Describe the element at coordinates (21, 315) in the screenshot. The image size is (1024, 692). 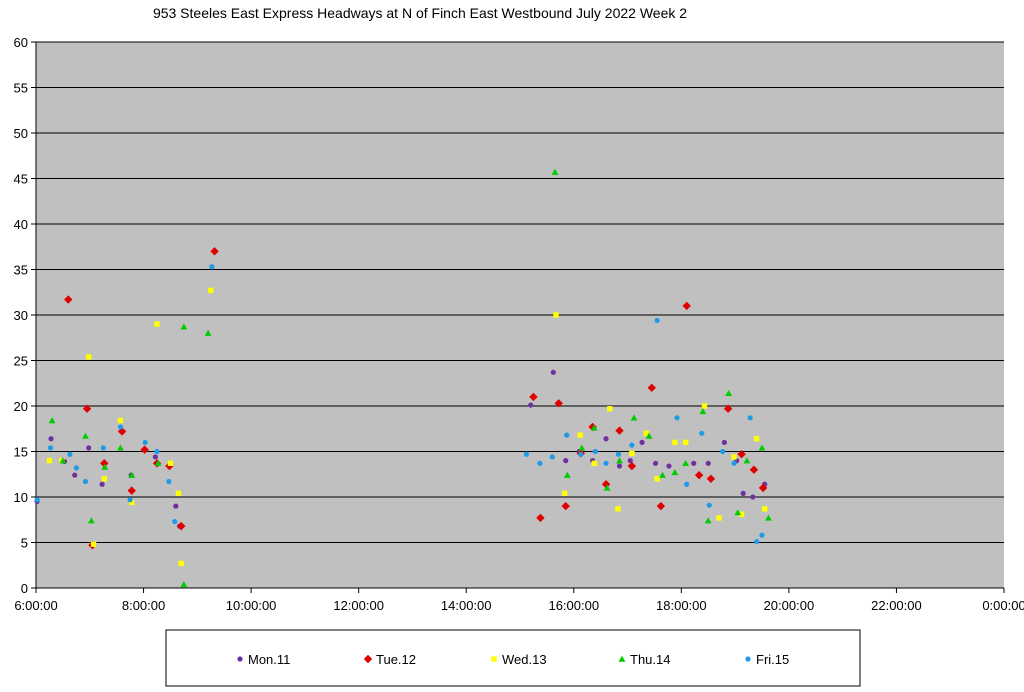
I see `y-tick-label: 30` at that location.